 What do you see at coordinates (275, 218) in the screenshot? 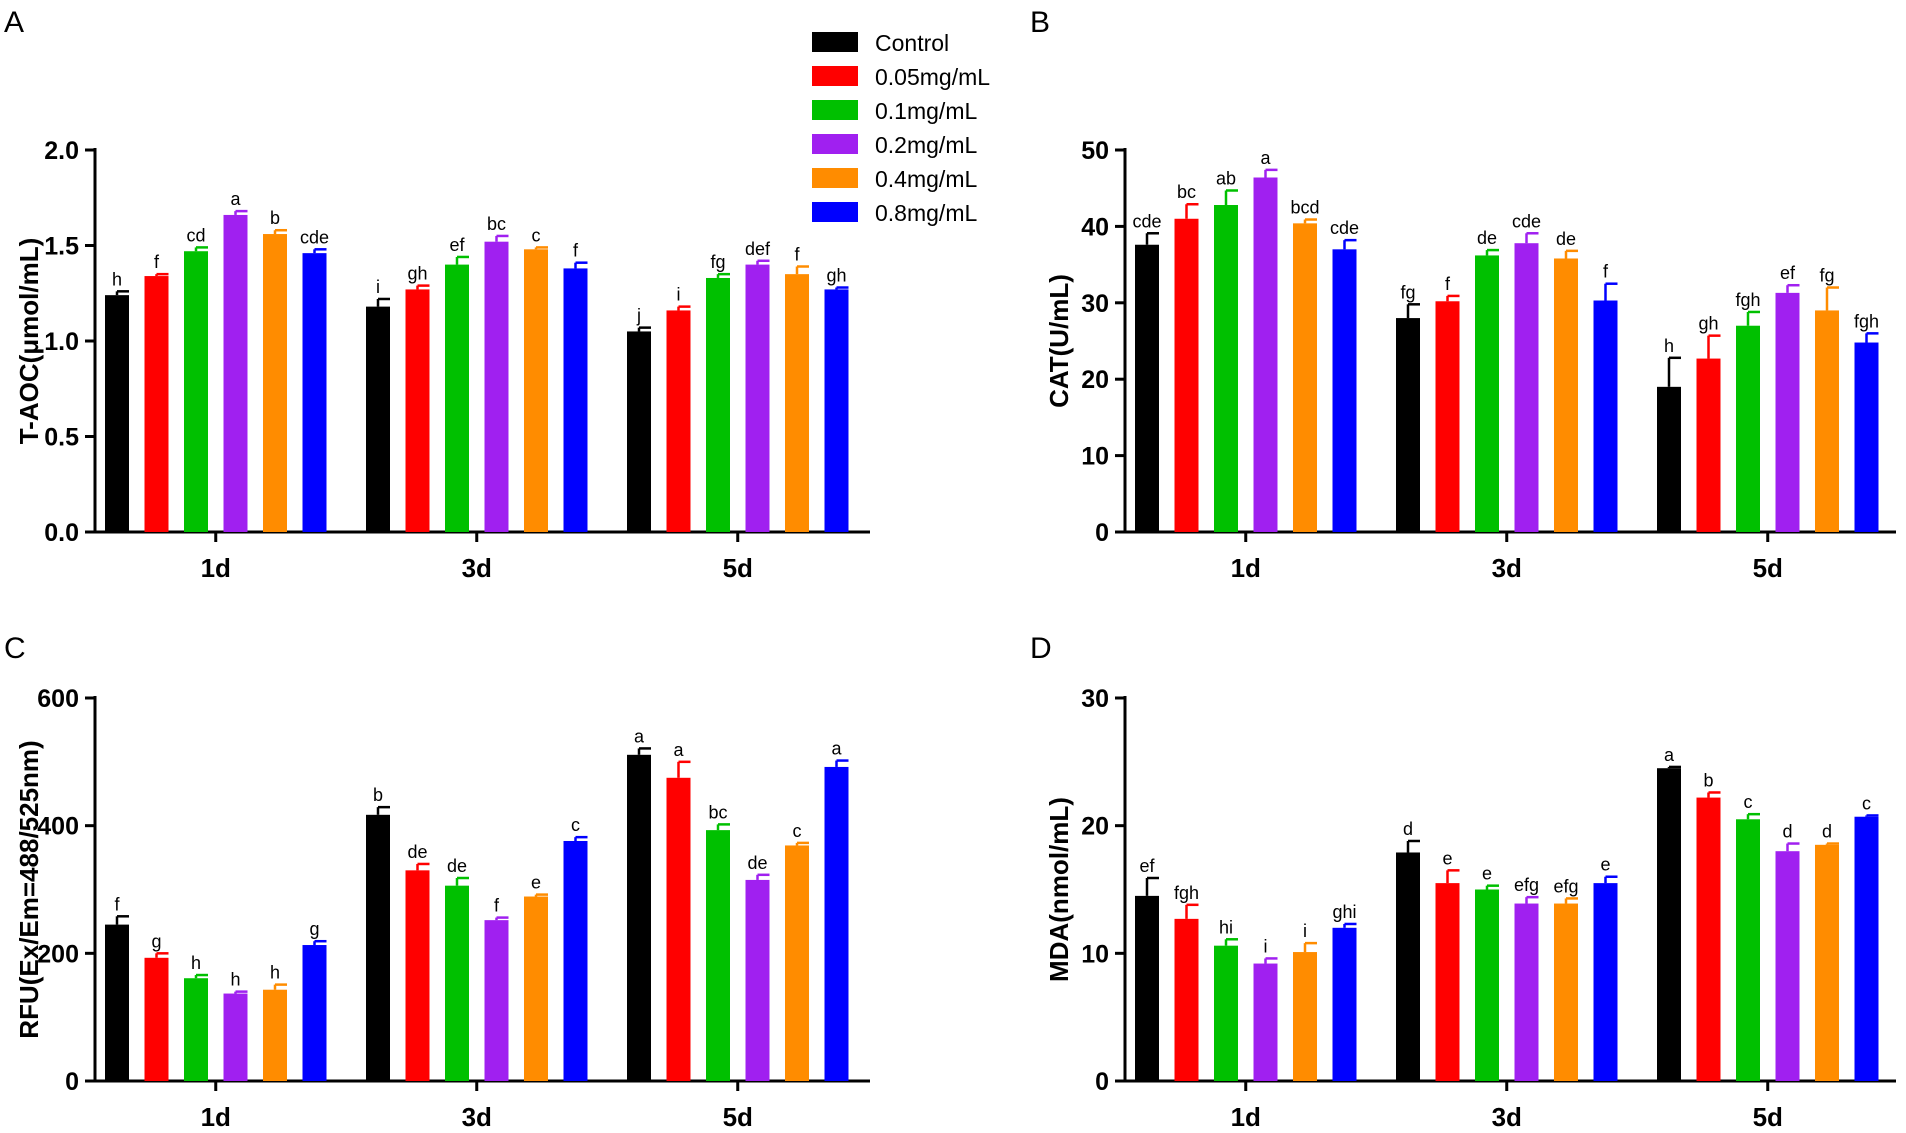
I see `significance-letter: b` at bounding box center [275, 218].